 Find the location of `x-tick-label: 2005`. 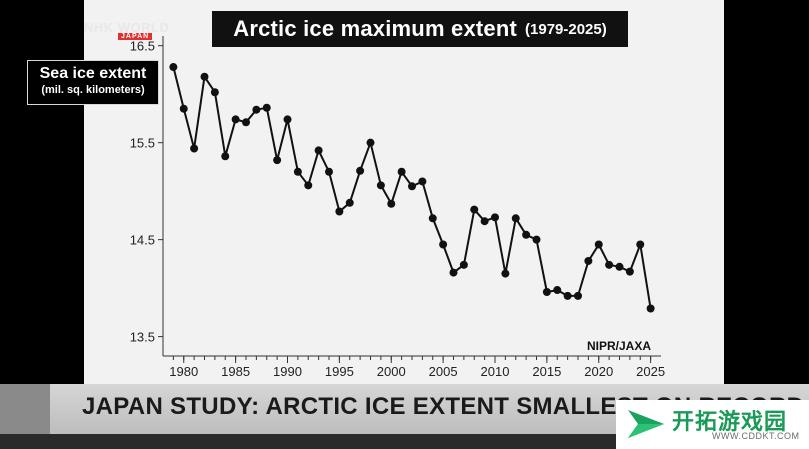

x-tick-label: 2005 is located at coordinates (443, 371).